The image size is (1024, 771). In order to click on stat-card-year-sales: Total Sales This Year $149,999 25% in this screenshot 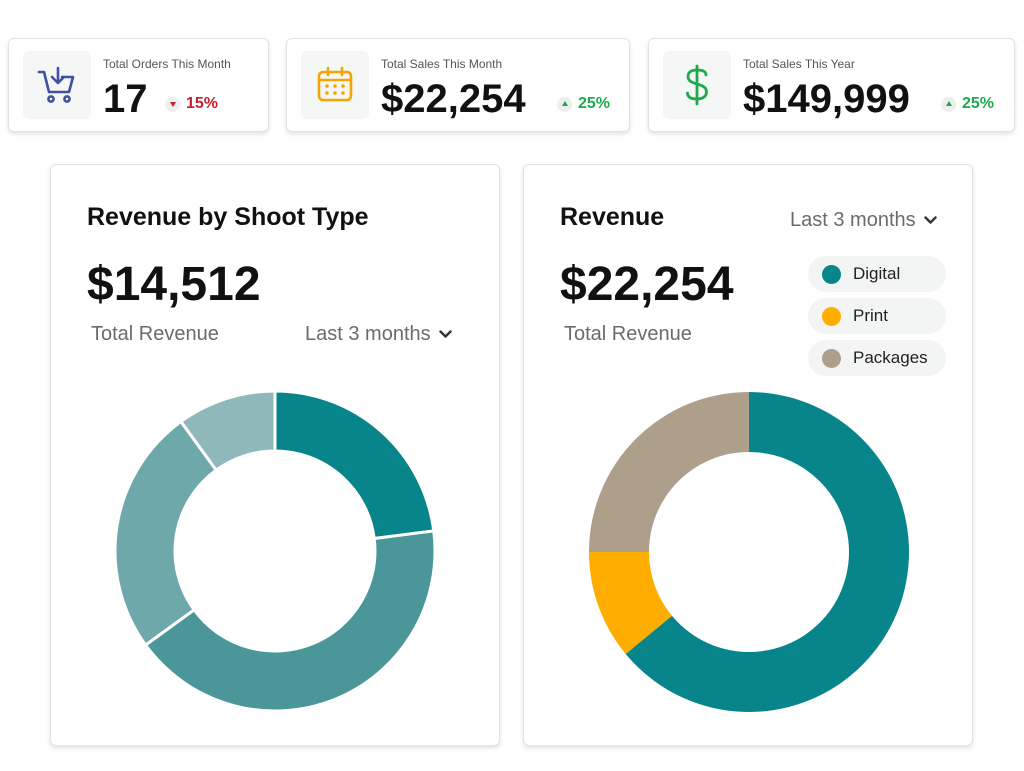, I will do `click(831, 85)`.